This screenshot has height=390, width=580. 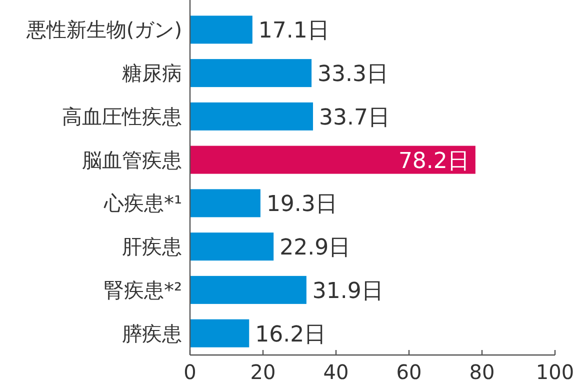 What do you see at coordinates (142, 203) in the screenshot?
I see `y-tick-label: 心疾患*¹` at bounding box center [142, 203].